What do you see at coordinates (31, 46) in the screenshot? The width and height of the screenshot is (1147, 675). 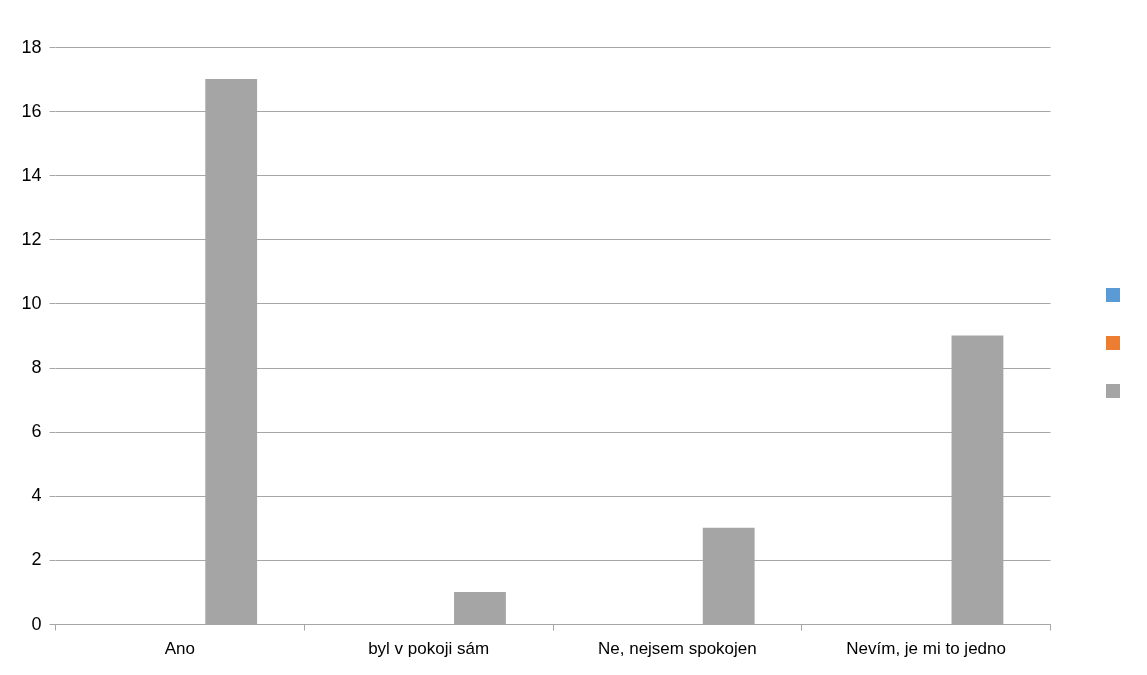 I see `y-tick-label: 18` at bounding box center [31, 46].